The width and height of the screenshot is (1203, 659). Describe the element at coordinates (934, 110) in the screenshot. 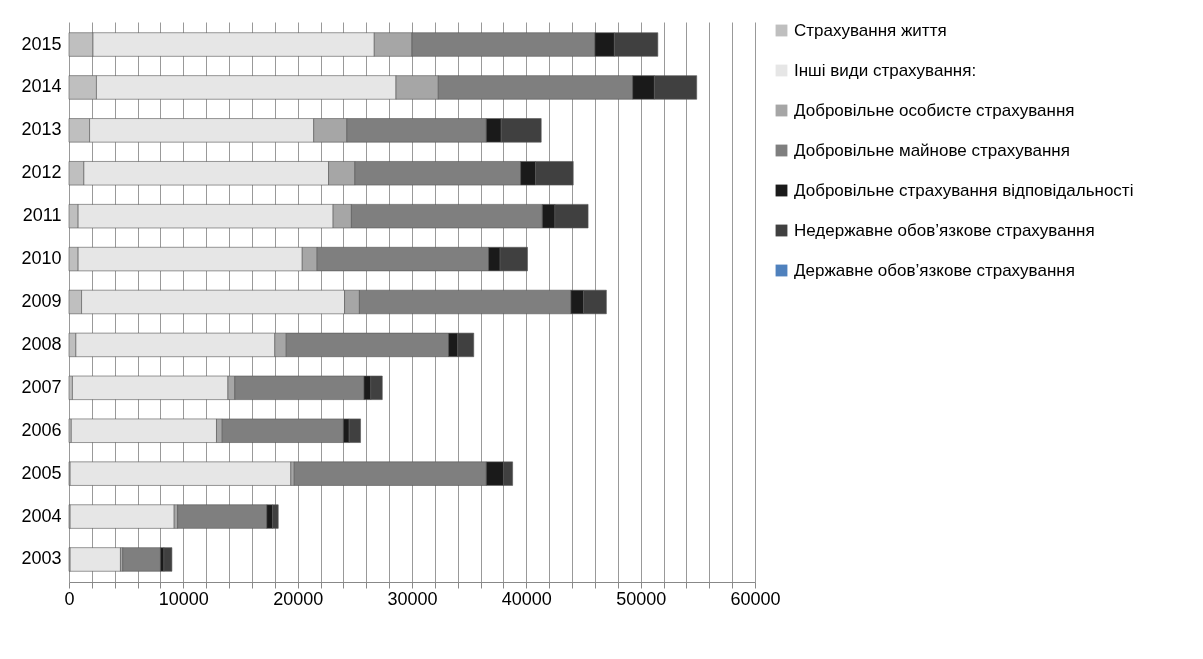

I see `legend-label: Добровільне особисте страхування` at that location.